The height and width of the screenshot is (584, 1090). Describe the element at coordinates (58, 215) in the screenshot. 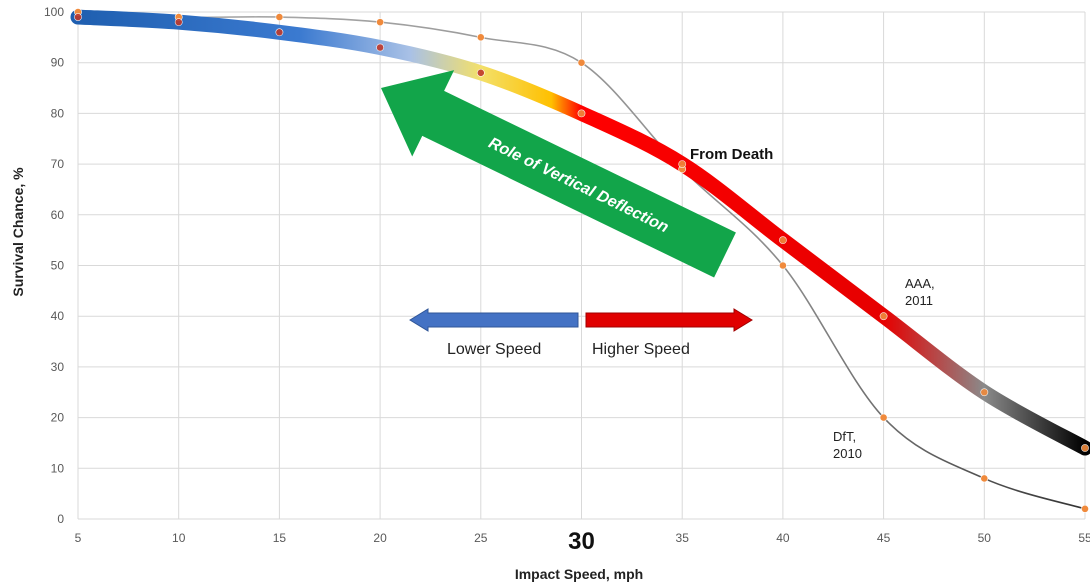

I see `y-tick-label: 60` at that location.